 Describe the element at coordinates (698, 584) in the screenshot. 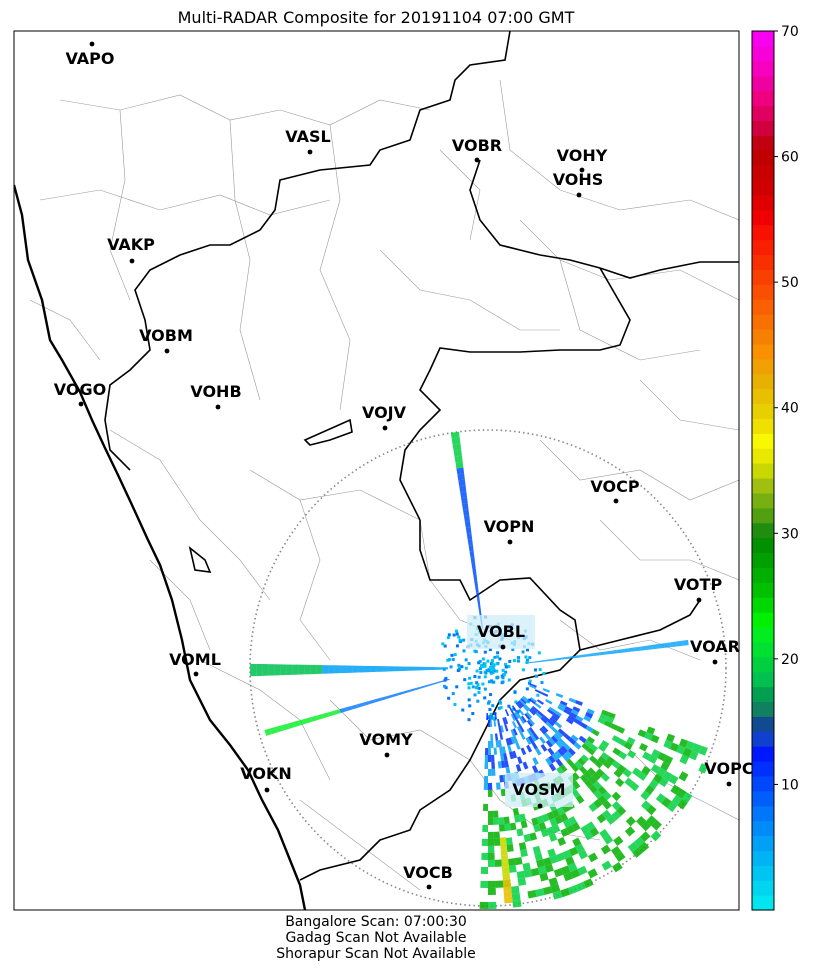

I see `station-label: VOTP` at that location.